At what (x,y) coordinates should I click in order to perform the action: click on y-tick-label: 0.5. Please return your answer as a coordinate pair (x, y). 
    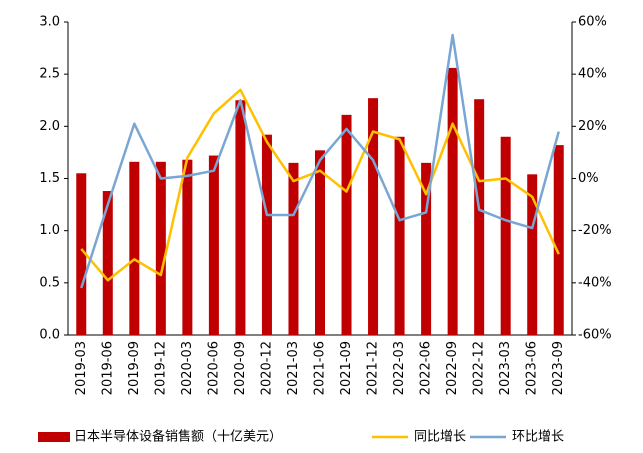
    Looking at the image, I should click on (49, 282).